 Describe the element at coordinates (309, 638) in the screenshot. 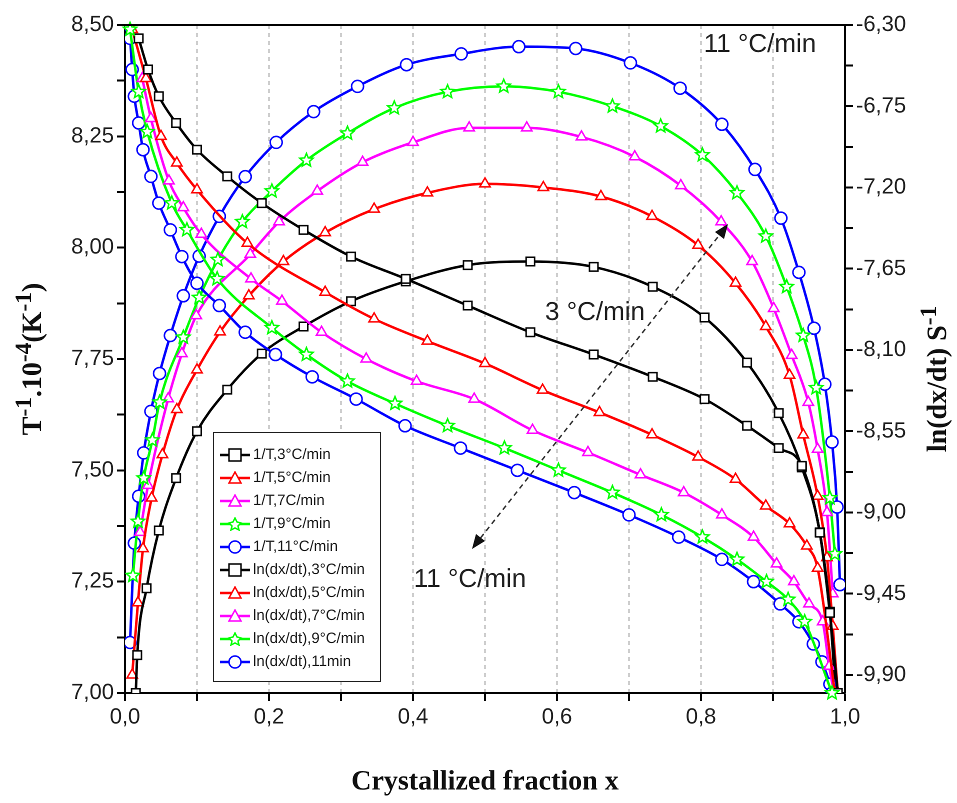

I see `legend-label: ln(dx/dt),9°C/min` at that location.